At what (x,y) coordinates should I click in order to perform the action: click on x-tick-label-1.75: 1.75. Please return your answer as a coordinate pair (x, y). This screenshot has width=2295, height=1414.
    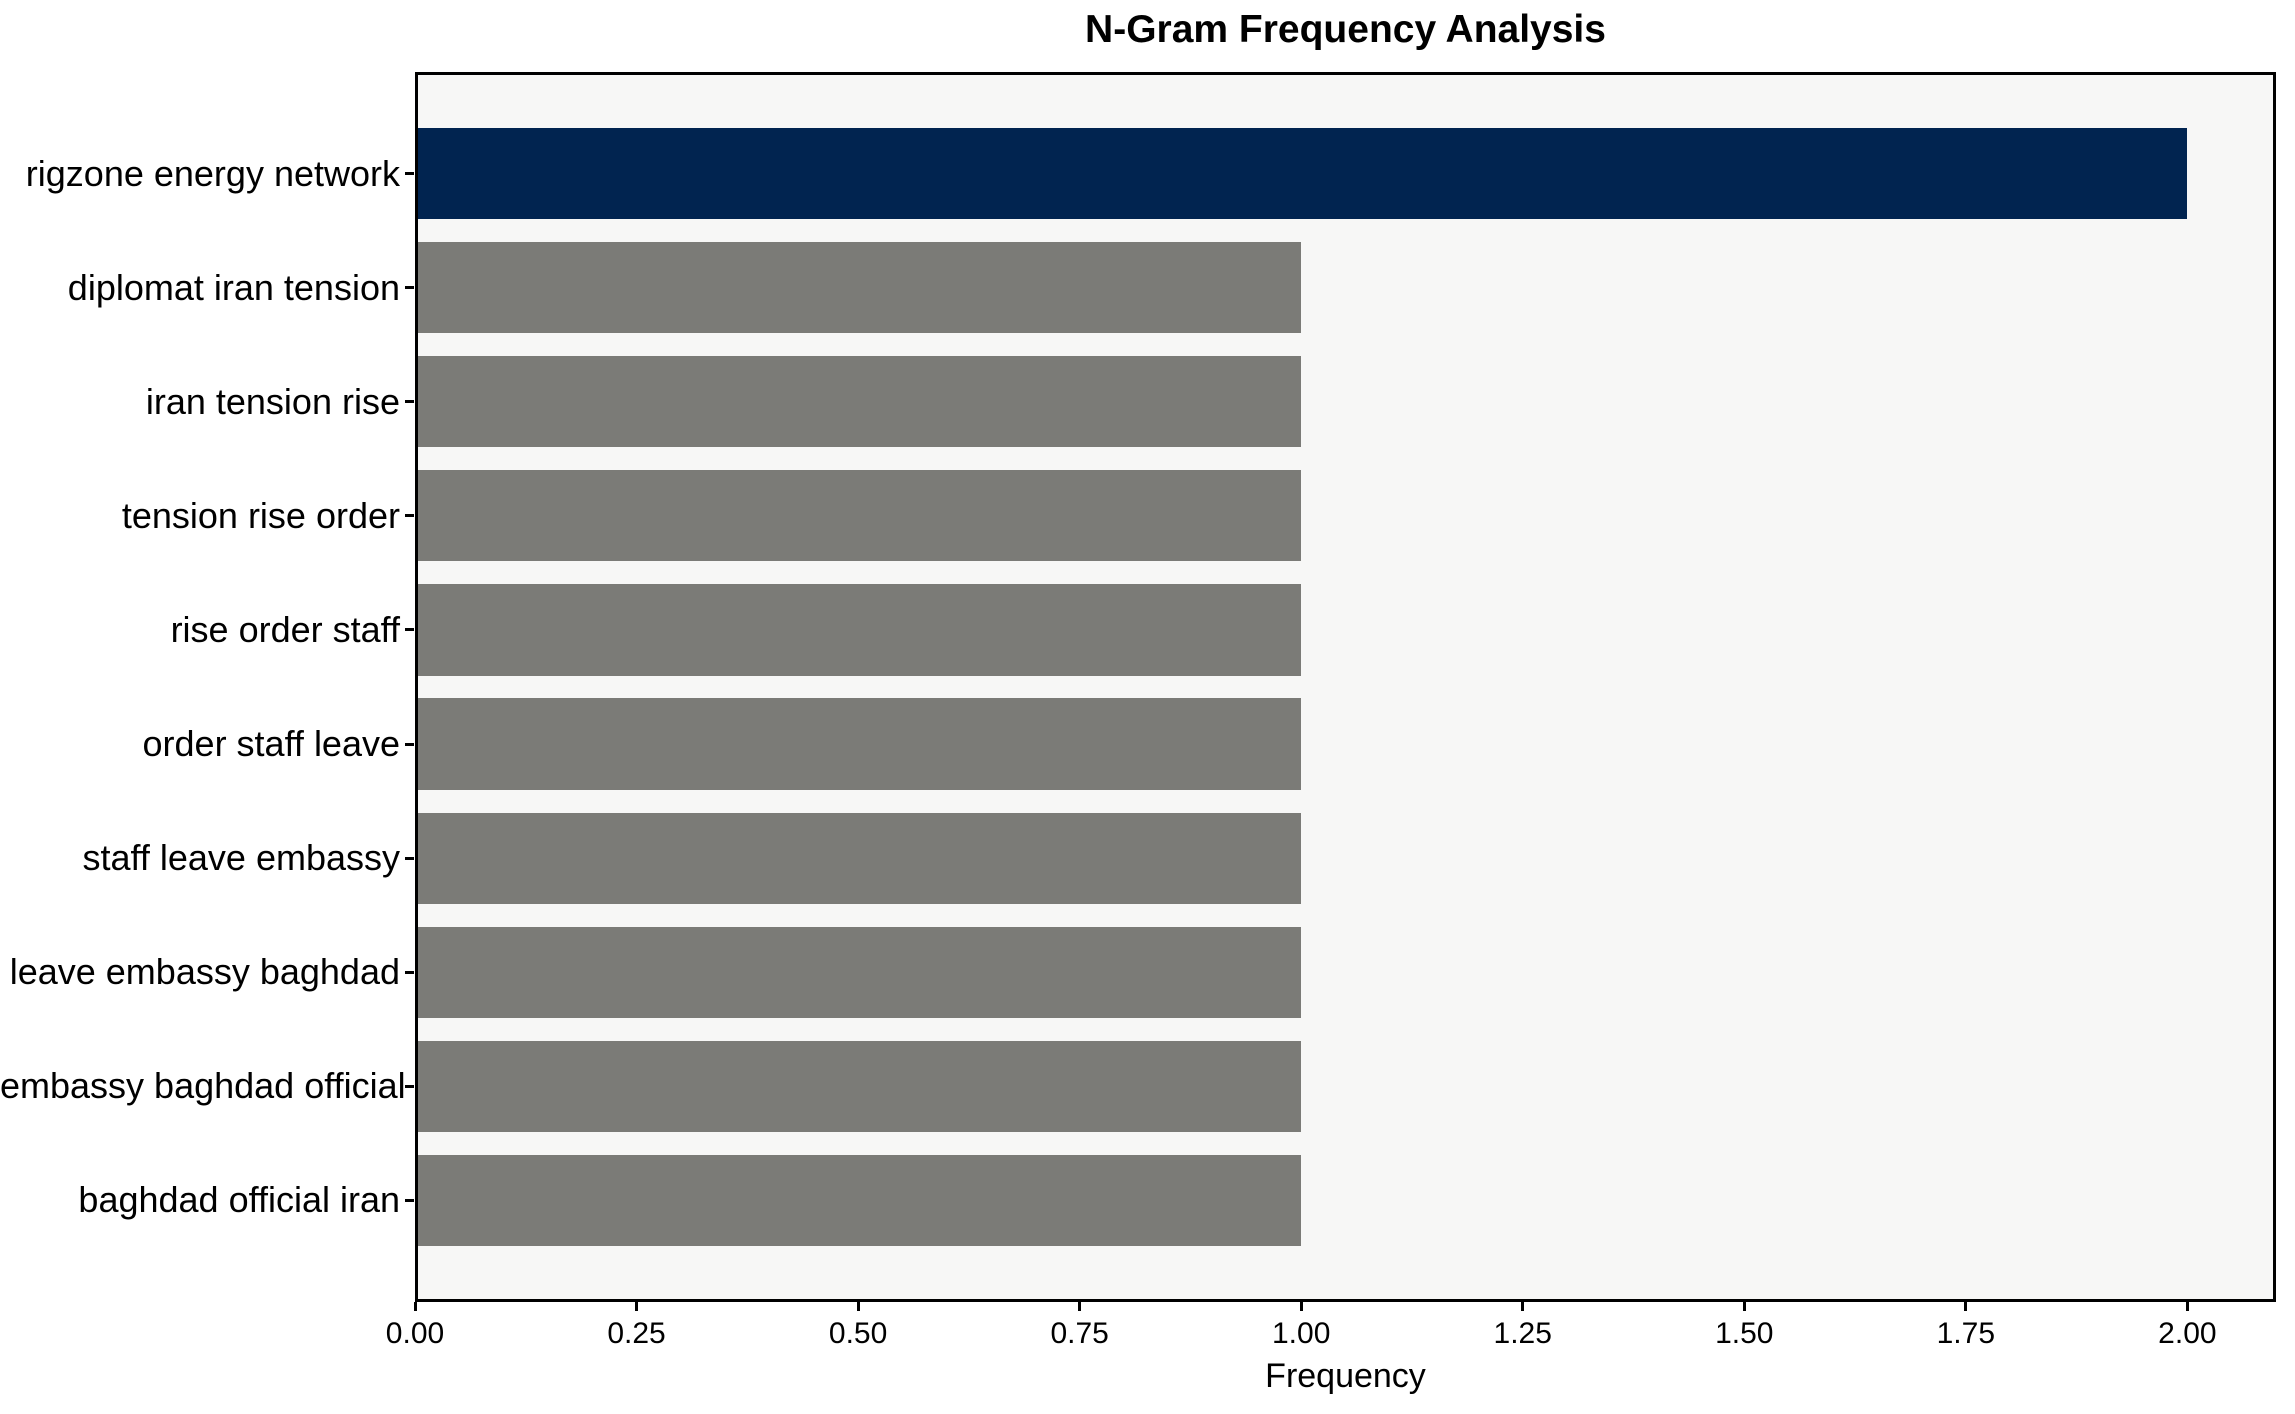
    Looking at the image, I should click on (1966, 1333).